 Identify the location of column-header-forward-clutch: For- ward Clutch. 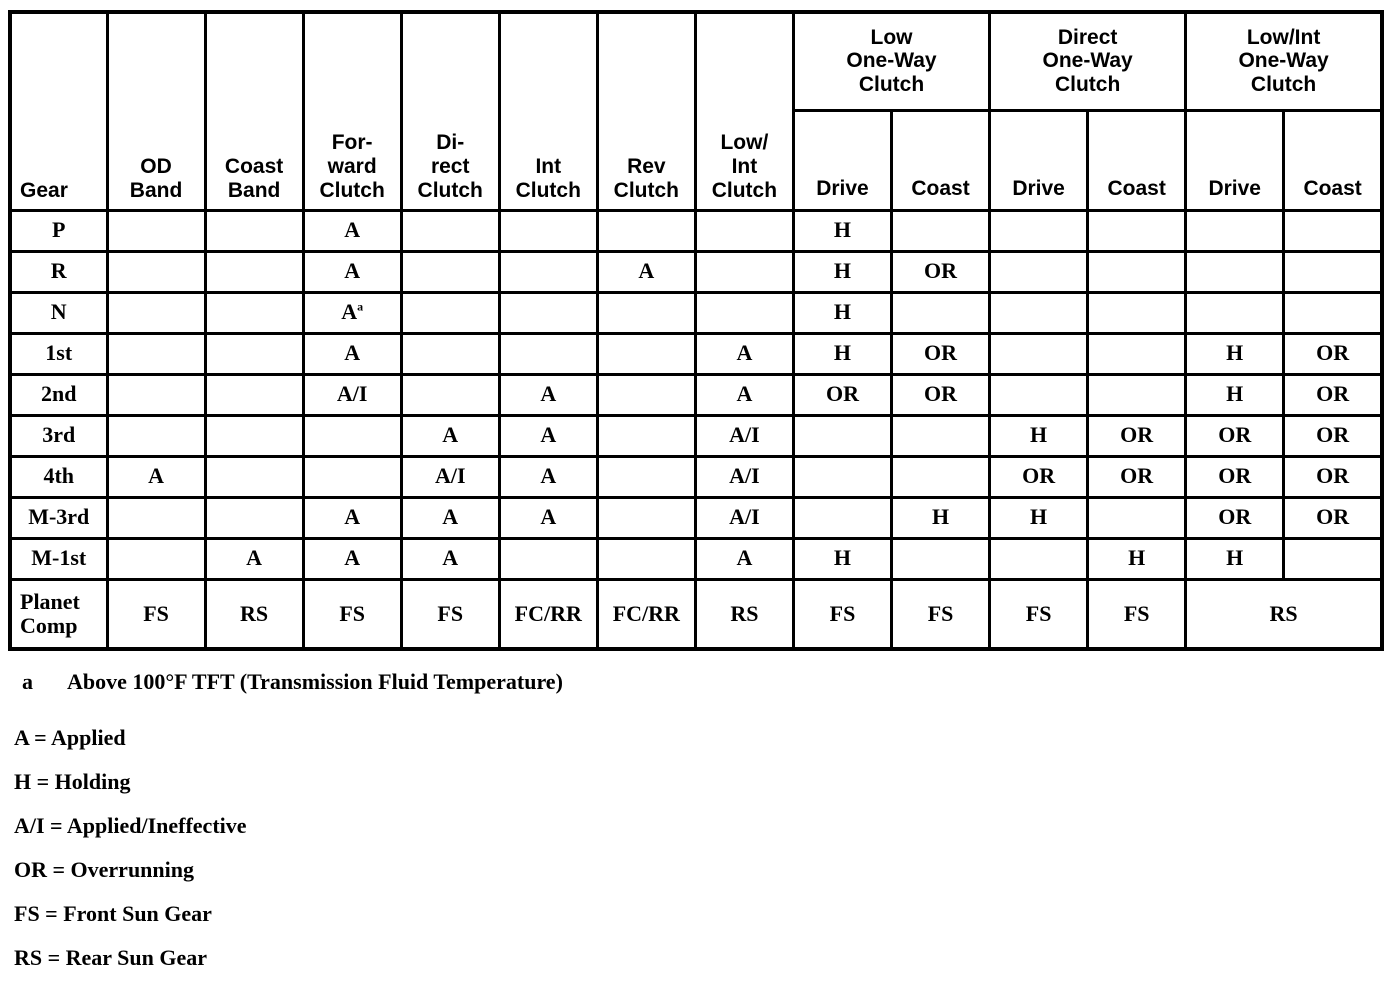
(352, 111).